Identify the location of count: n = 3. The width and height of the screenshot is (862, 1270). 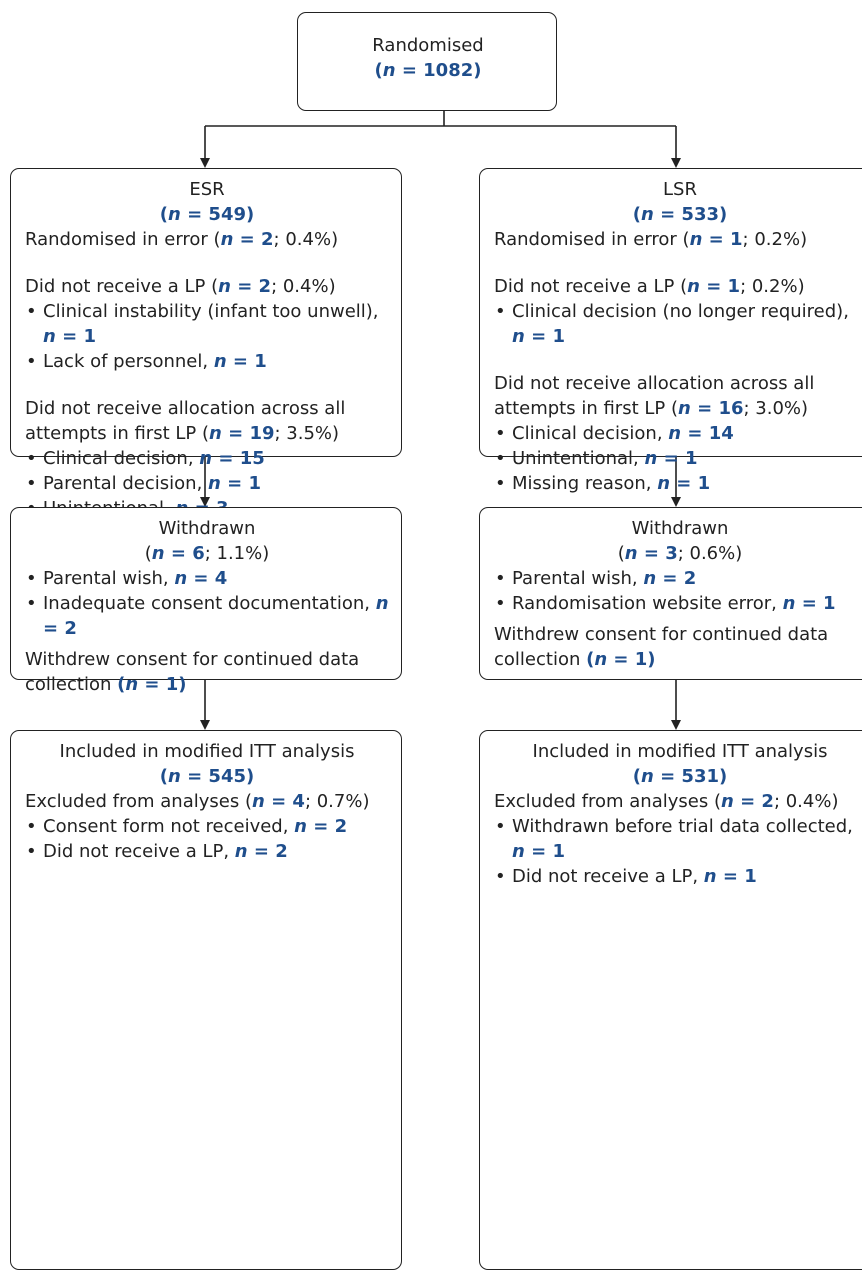
(651, 553).